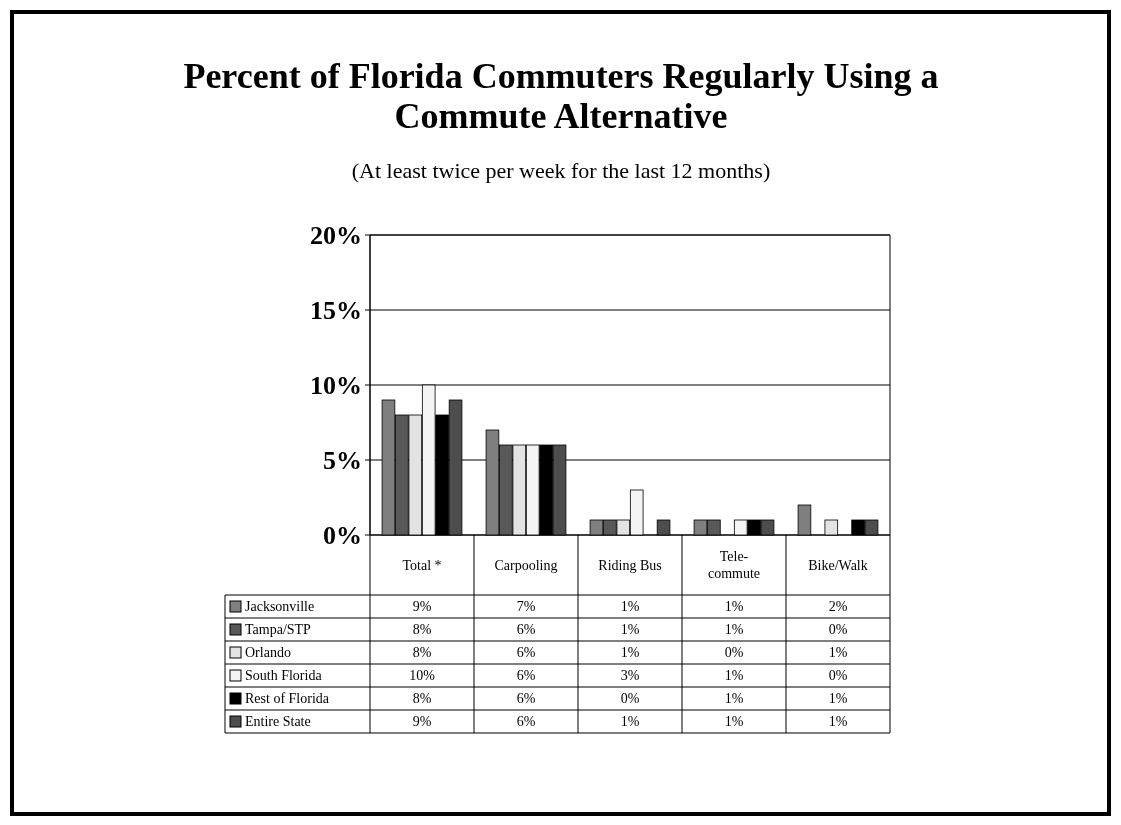 This screenshot has width=1121, height=825. What do you see at coordinates (734, 565) in the screenshot?
I see `x-tick-label: Tele-commute` at bounding box center [734, 565].